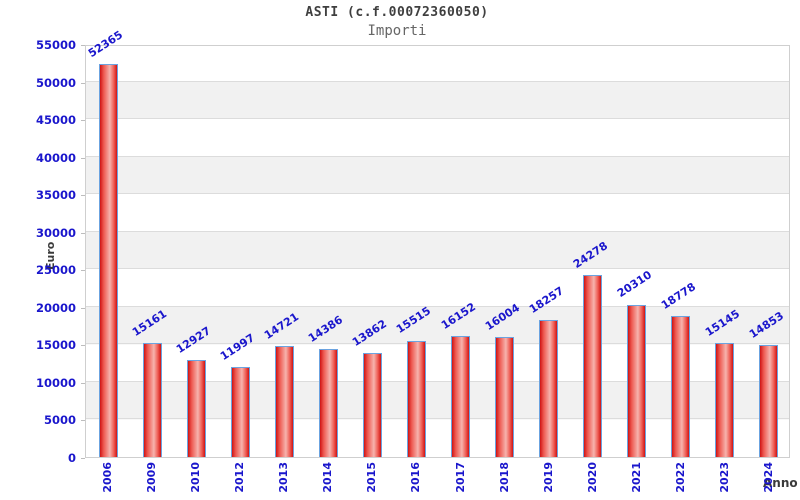  I want to click on y-tick-label: 30000, so click(55, 232).